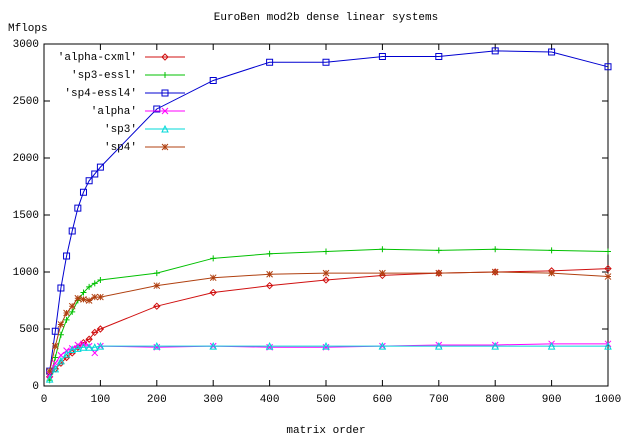  I want to click on x-tick-label: 300, so click(213, 400).